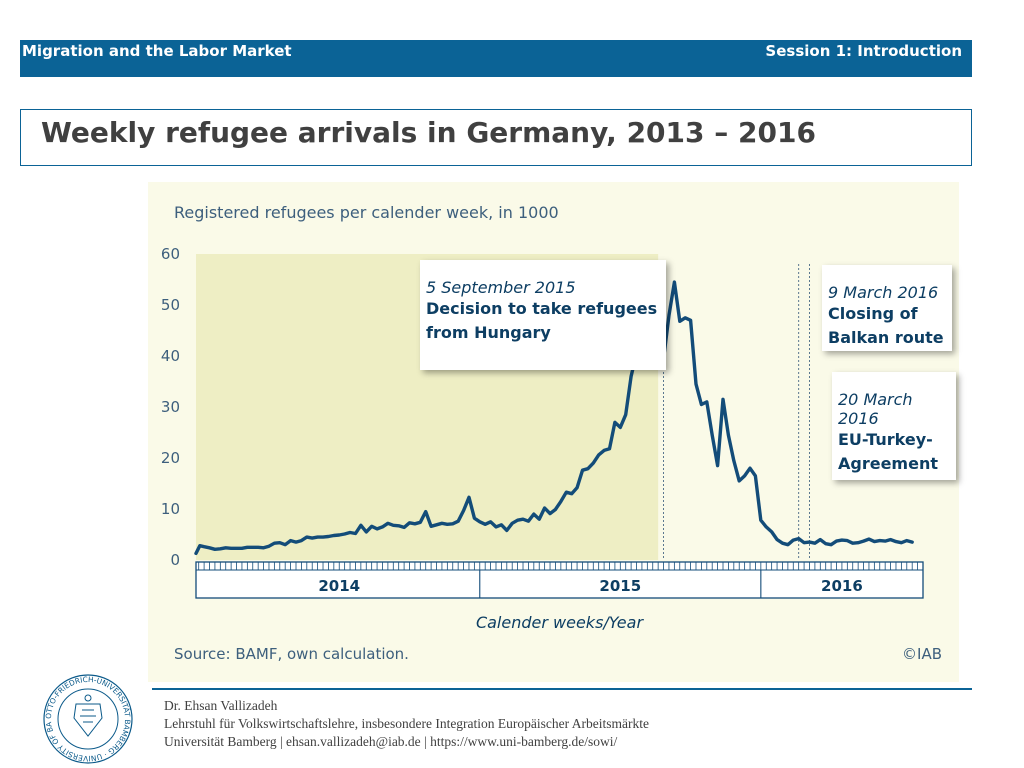  Describe the element at coordinates (170, 356) in the screenshot. I see `y-tick-label: 40` at that location.